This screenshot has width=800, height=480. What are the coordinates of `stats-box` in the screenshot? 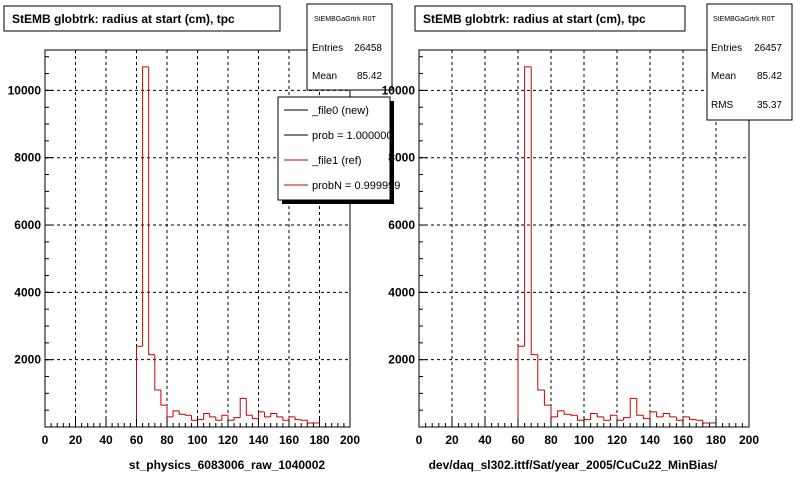 It's located at (349, 47).